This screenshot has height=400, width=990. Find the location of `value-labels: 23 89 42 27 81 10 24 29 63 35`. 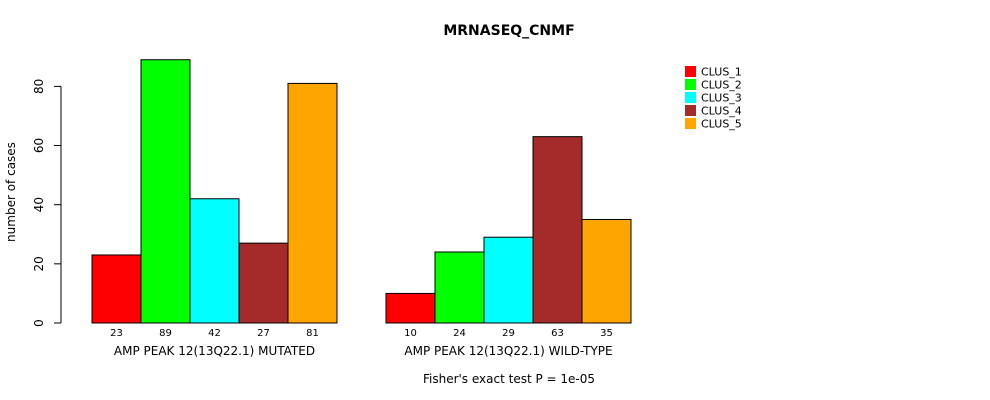

value-labels: 23 89 42 27 81 10 24 29 63 35 is located at coordinates (361, 333).